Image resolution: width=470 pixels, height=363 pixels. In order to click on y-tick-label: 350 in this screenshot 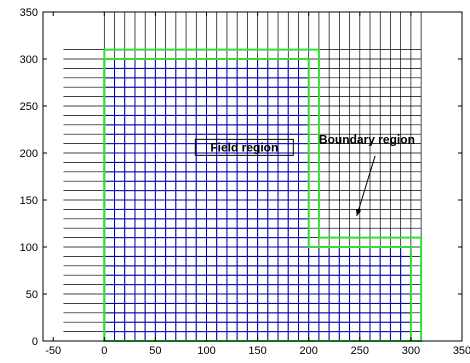, I will do `click(29, 13)`.